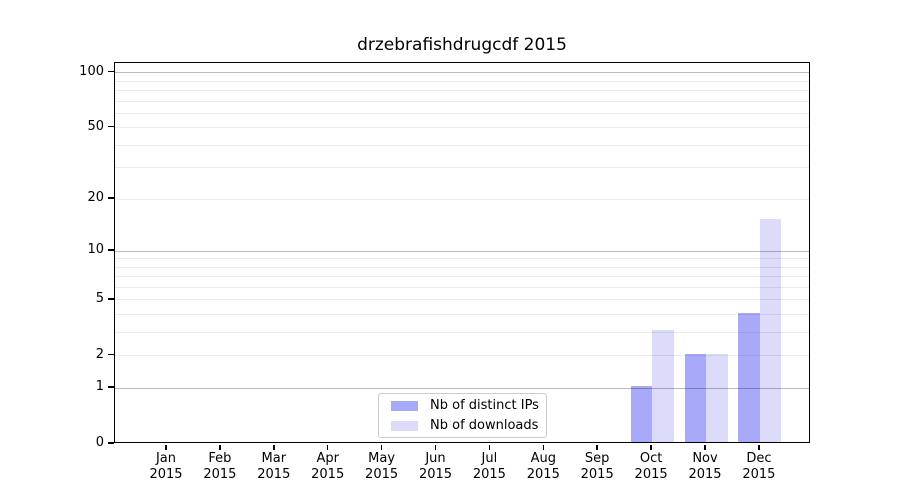 Image resolution: width=900 pixels, height=500 pixels. I want to click on x-tick-mark-mar, so click(274, 447).